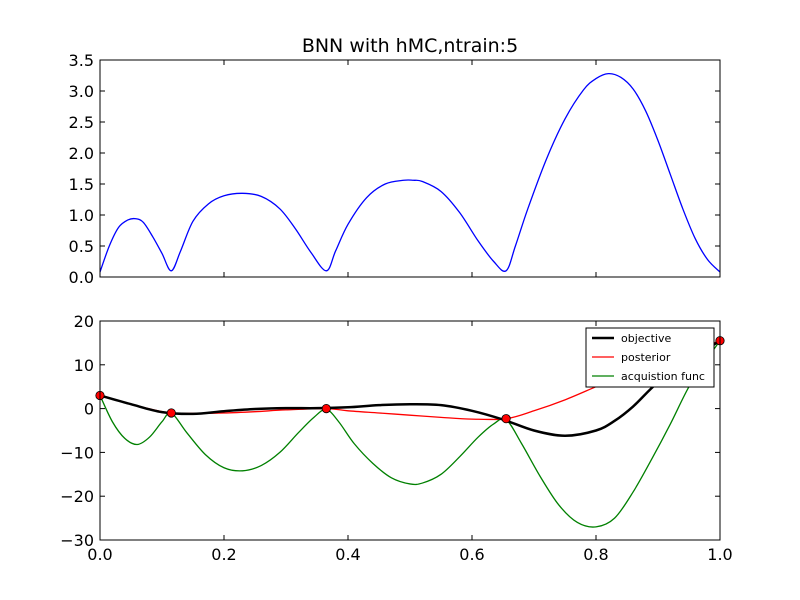  Describe the element at coordinates (410, 46) in the screenshot. I see `chart-title: BNN with hMC,ntrain:5` at that location.